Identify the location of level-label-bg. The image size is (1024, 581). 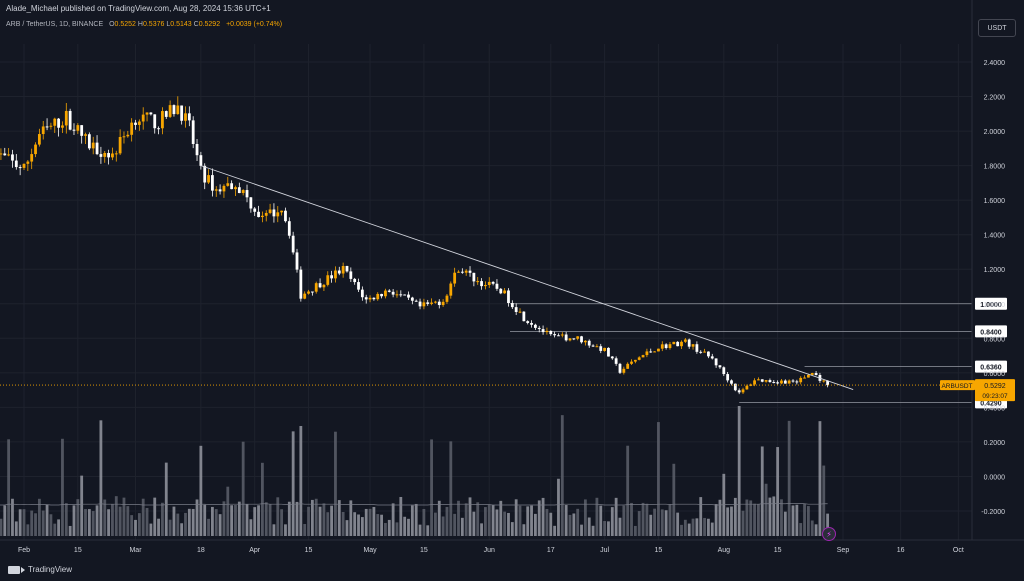
(991, 303).